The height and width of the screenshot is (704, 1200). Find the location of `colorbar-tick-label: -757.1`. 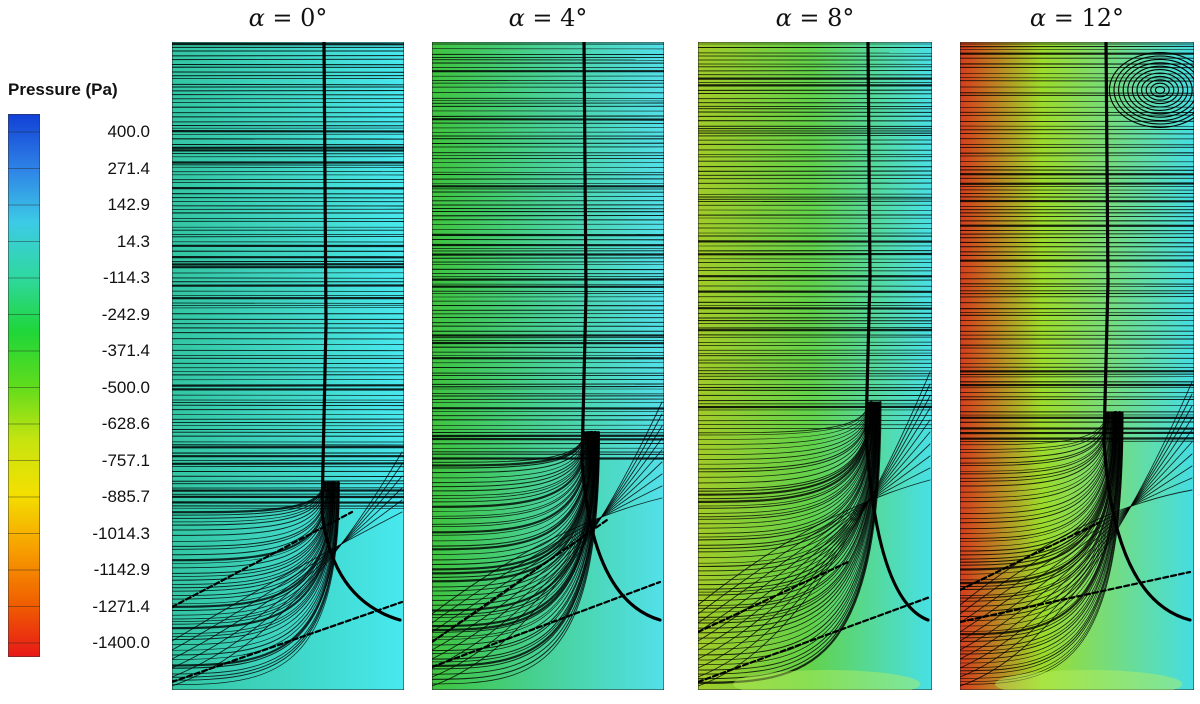

colorbar-tick-label: -757.1 is located at coordinates (125, 460).